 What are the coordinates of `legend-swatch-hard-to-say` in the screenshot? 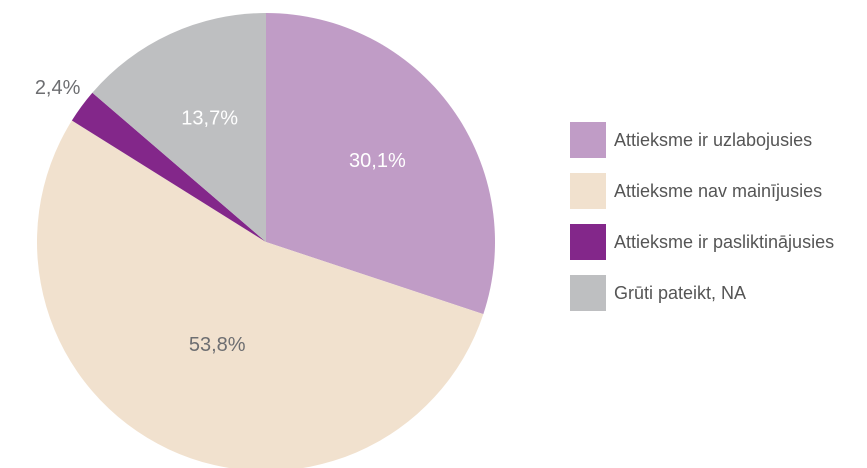 It's located at (588, 293).